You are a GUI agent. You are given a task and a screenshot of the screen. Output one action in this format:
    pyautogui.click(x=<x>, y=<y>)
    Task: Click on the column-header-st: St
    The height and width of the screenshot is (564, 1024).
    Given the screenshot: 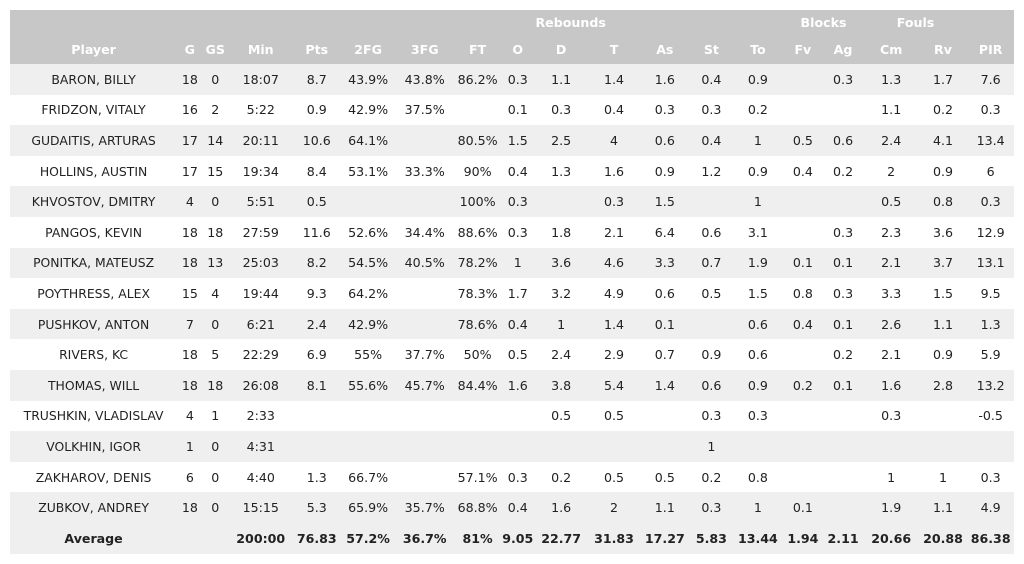 What is the action you would take?
    pyautogui.click(x=711, y=49)
    